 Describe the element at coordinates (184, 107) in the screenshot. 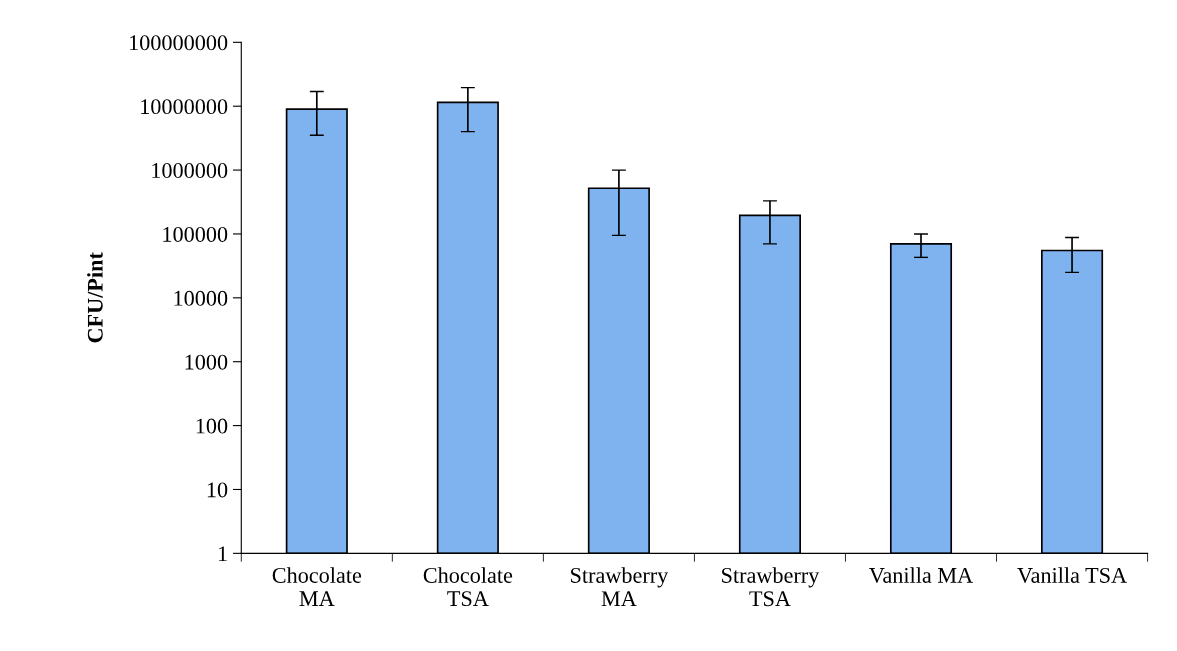

I see `y-tick-label: 10000000` at that location.